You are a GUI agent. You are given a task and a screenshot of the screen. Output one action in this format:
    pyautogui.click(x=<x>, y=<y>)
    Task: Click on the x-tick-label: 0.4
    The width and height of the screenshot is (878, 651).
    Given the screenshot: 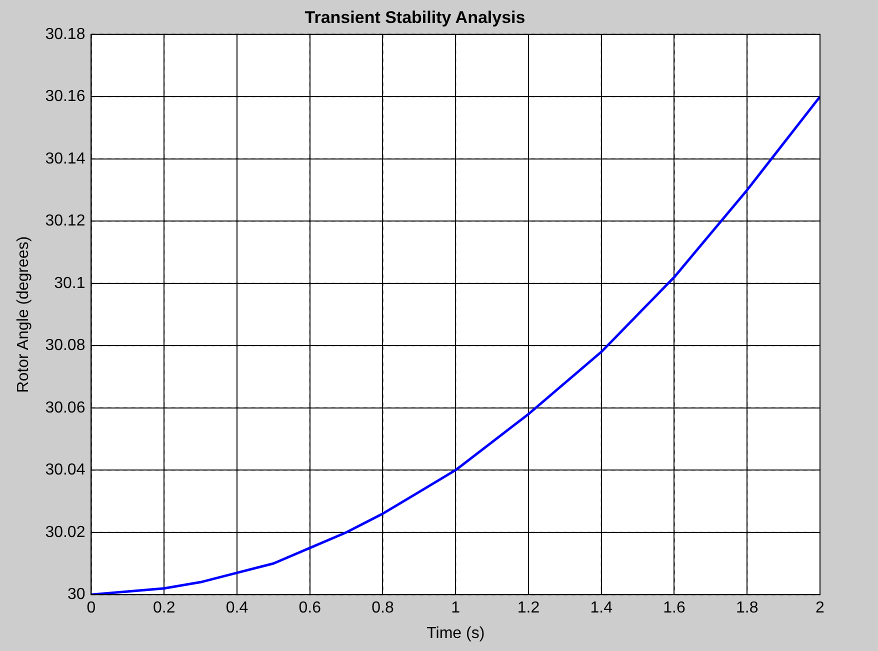 What is the action you would take?
    pyautogui.click(x=237, y=608)
    